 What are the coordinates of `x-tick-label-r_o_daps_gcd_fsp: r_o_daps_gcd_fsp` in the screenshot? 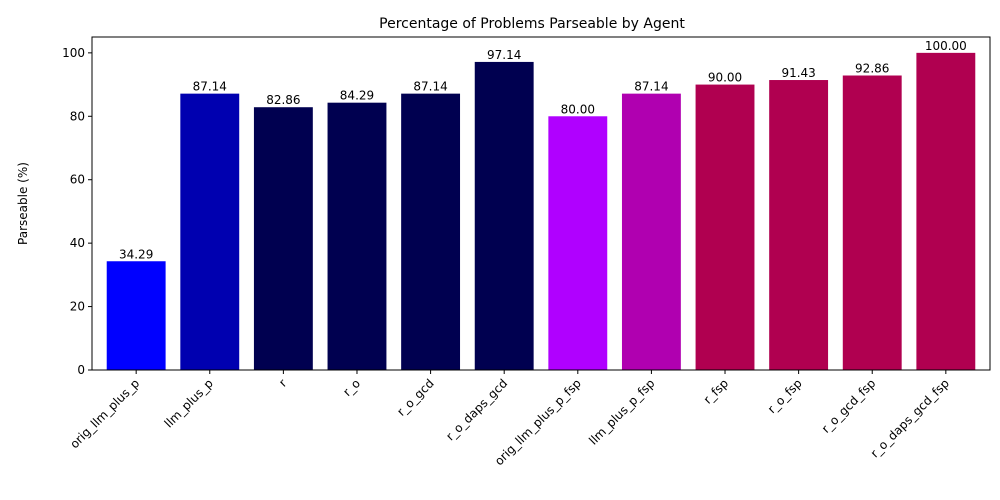 It's located at (910, 418).